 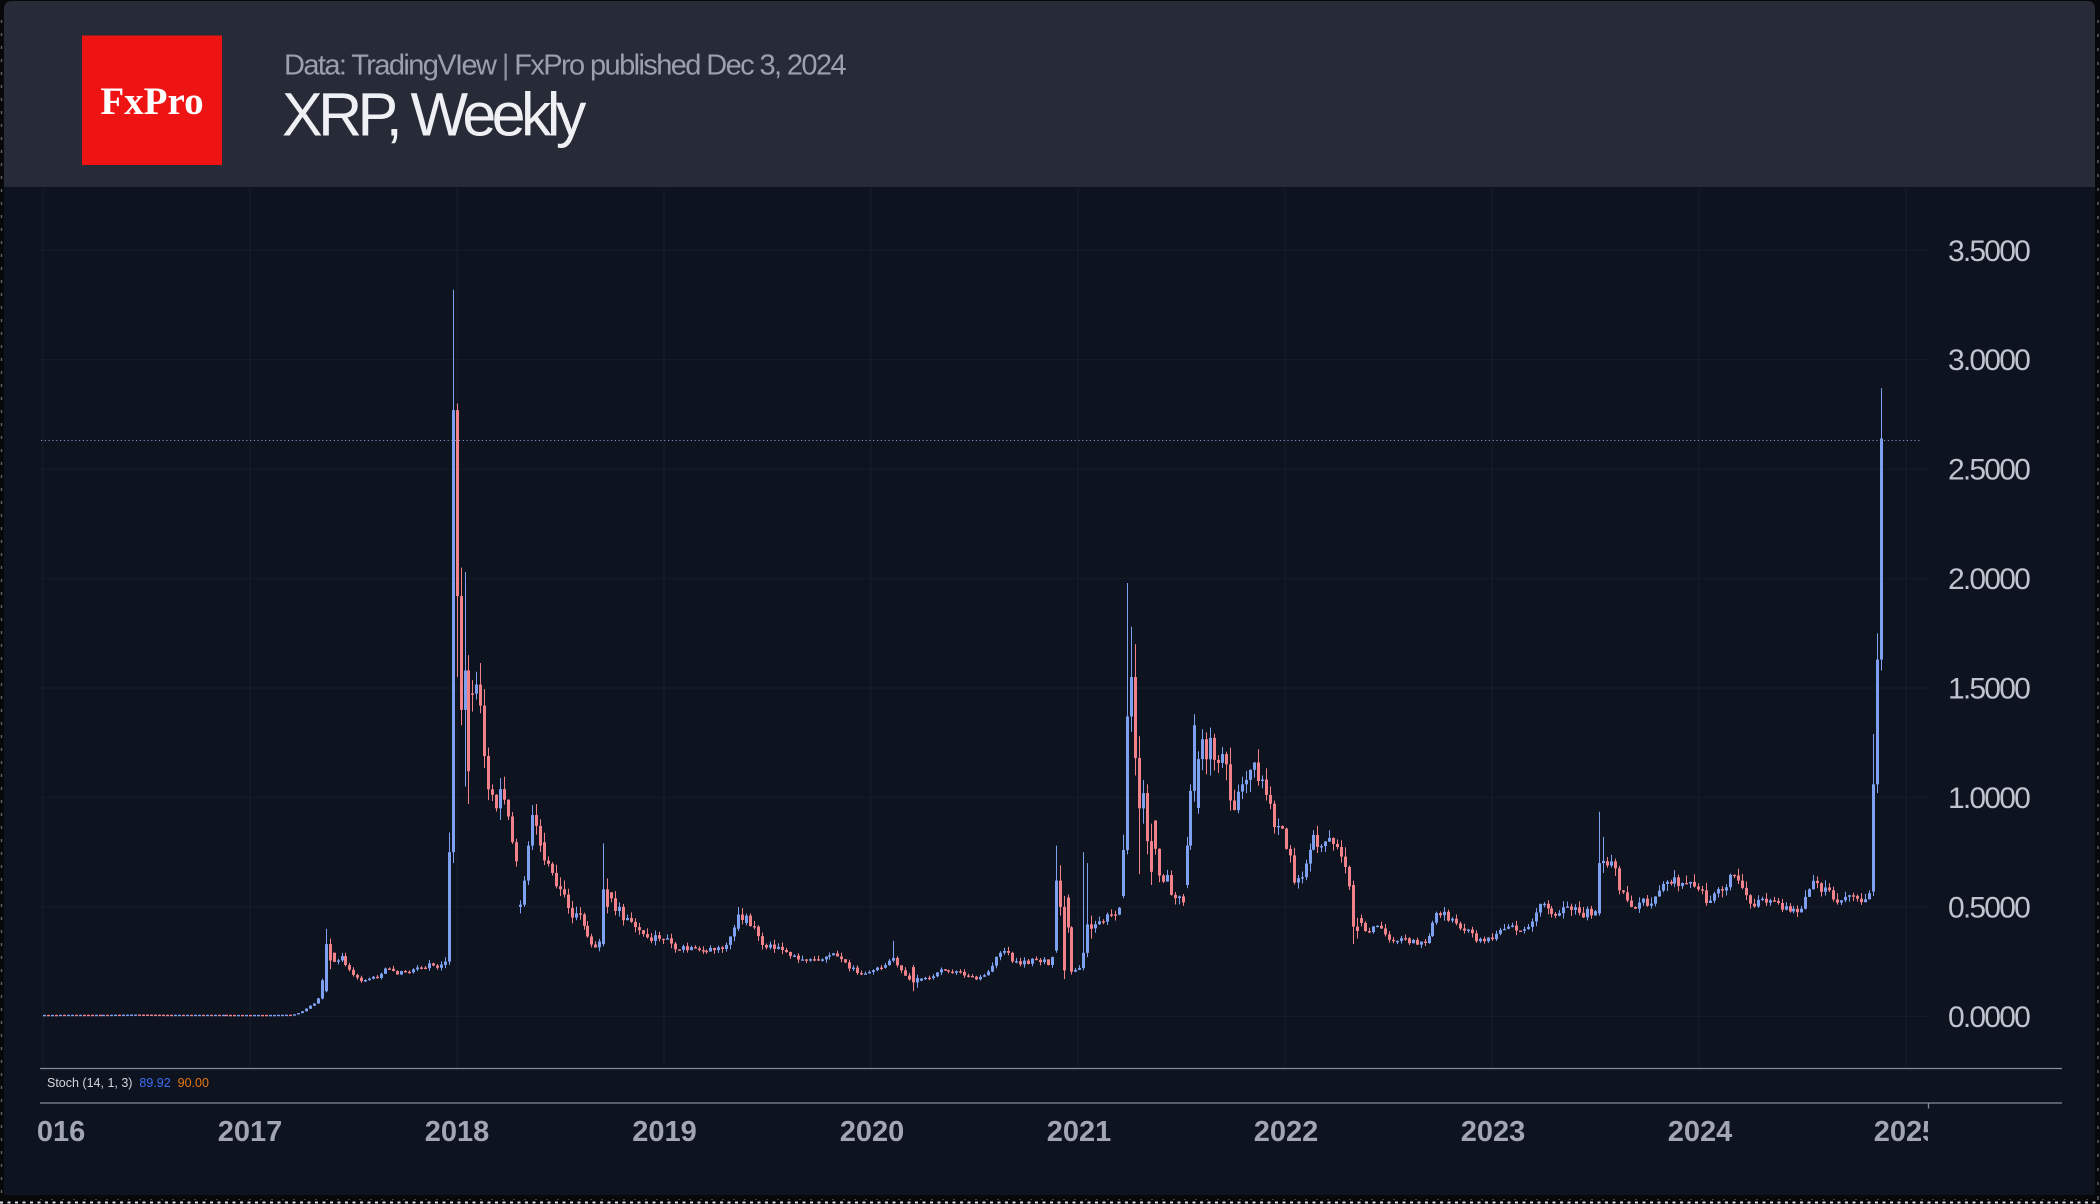 What do you see at coordinates (1493, 1132) in the screenshot?
I see `svg-text: 2023` at bounding box center [1493, 1132].